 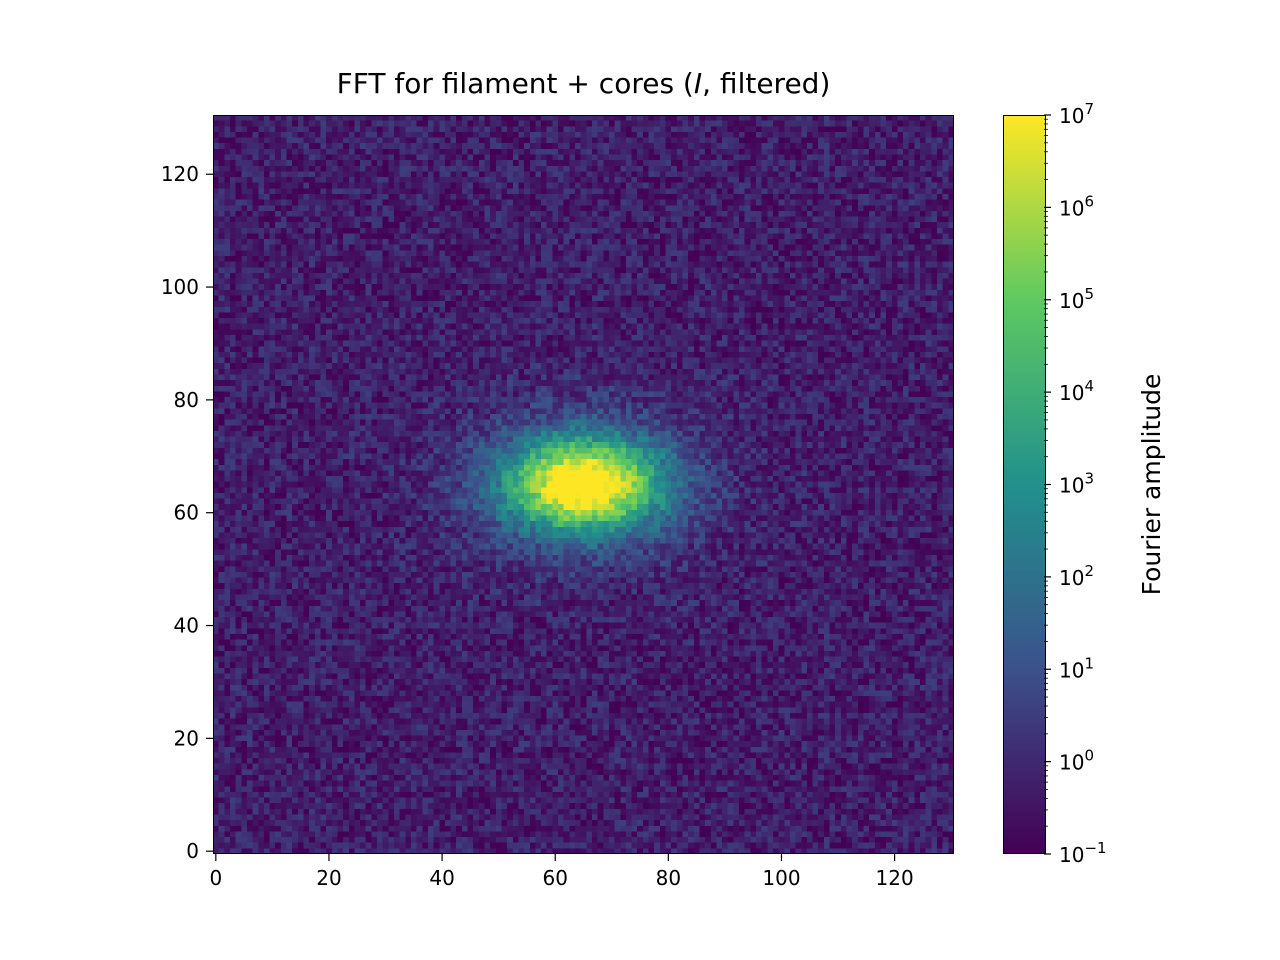 What do you see at coordinates (215, 878) in the screenshot?
I see `x-tick-label: 0` at bounding box center [215, 878].